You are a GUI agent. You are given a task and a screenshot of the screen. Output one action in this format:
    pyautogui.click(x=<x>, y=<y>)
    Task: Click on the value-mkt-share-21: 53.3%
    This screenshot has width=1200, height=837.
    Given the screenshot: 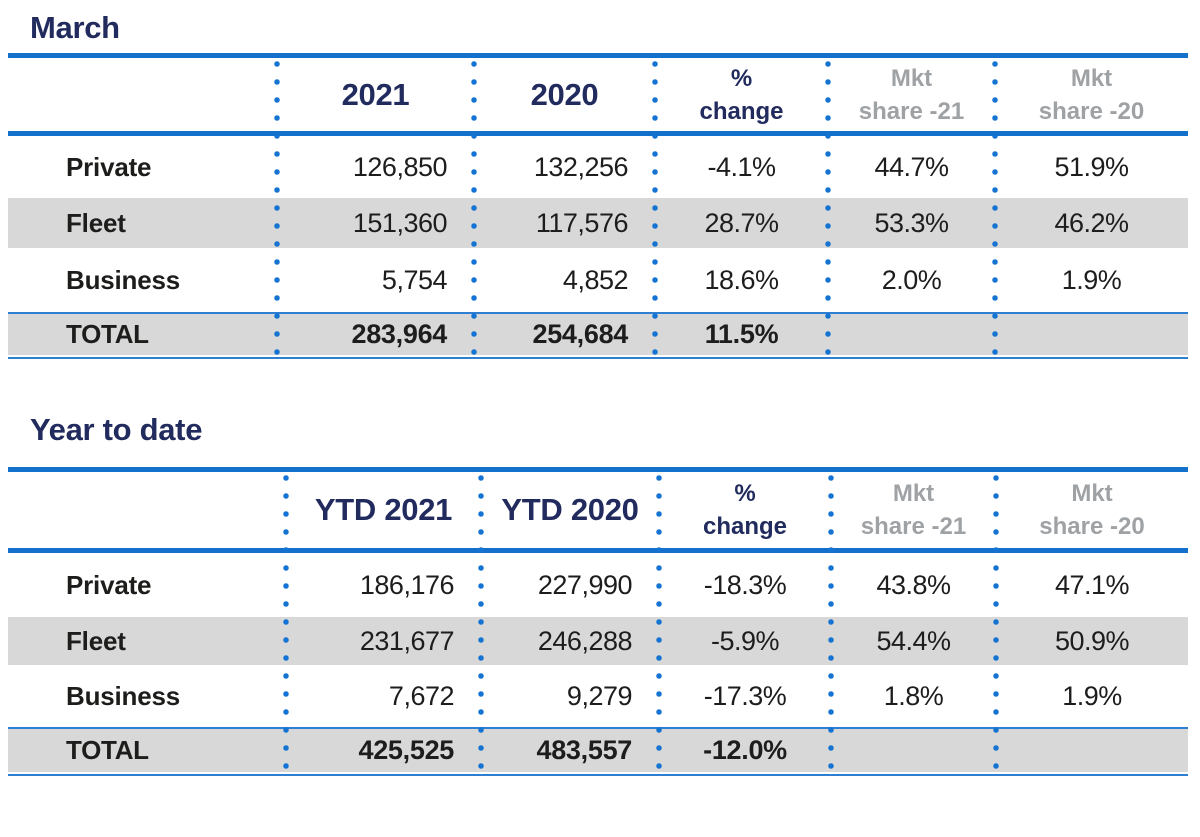 What is the action you would take?
    pyautogui.click(x=911, y=222)
    